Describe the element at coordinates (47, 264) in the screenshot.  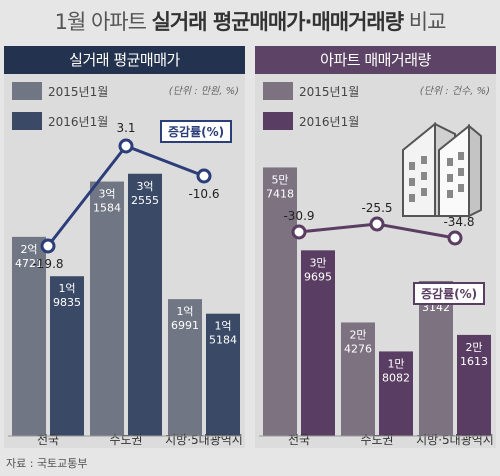
I see `change-label: -19.8` at that location.